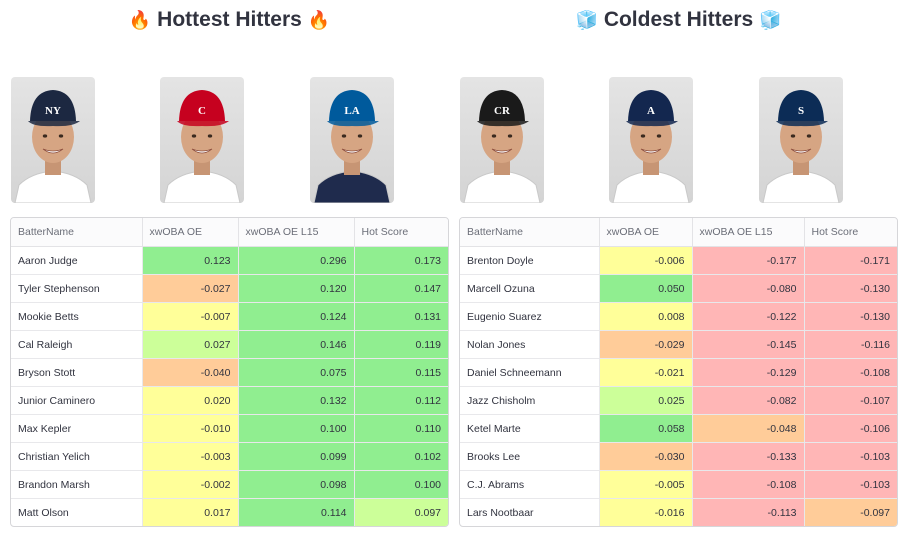 The width and height of the screenshot is (904, 533). What do you see at coordinates (190, 372) in the screenshot?
I see `xwoba-oe-cell: -0.040` at bounding box center [190, 372].